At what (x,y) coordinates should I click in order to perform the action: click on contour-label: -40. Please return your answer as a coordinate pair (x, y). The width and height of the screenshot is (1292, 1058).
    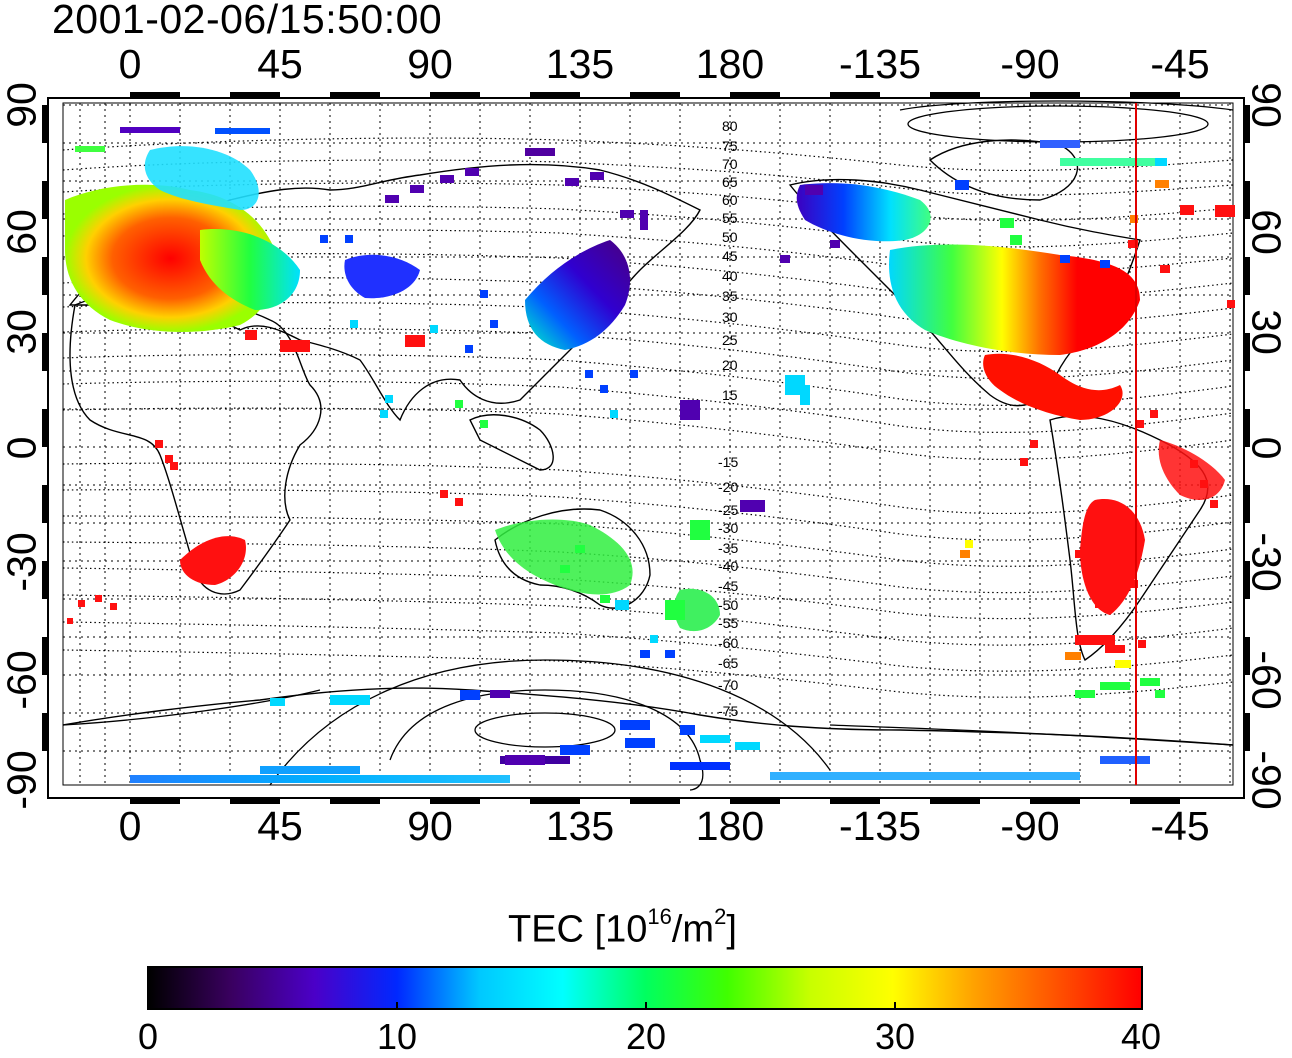
    Looking at the image, I should click on (728, 566).